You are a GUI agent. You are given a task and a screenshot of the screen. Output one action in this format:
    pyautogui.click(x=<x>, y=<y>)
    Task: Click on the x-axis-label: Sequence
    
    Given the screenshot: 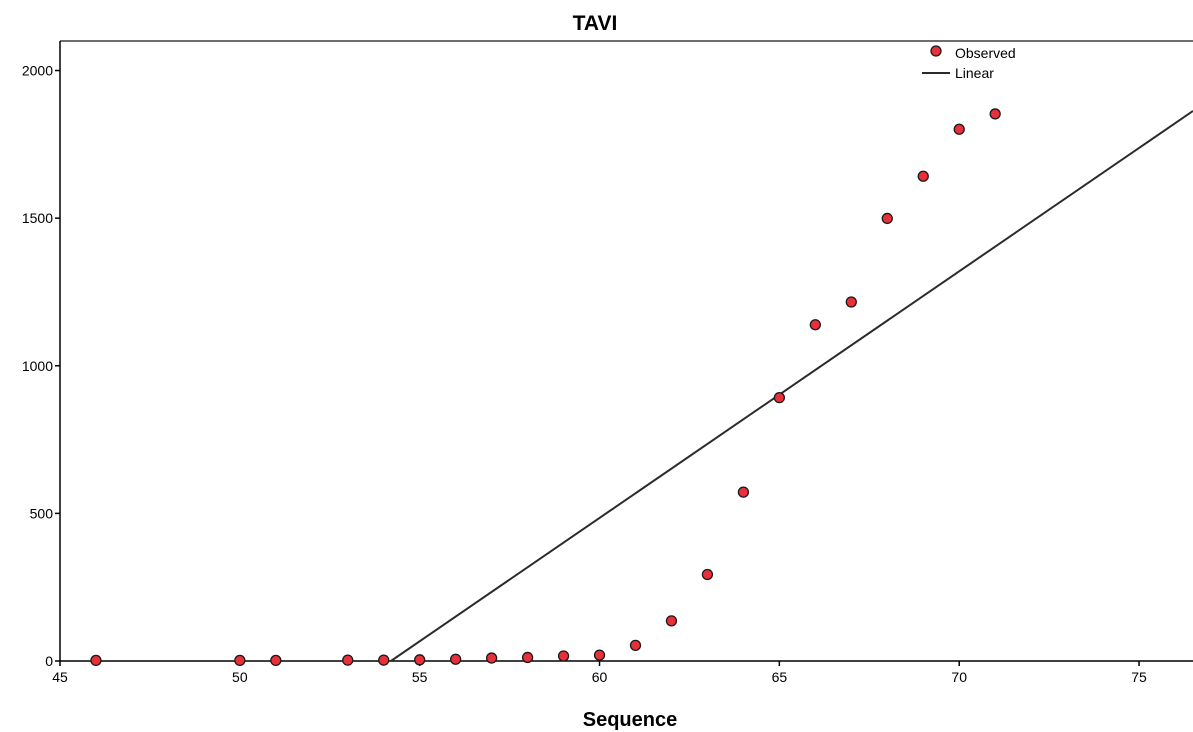 What is the action you would take?
    pyautogui.click(x=630, y=720)
    